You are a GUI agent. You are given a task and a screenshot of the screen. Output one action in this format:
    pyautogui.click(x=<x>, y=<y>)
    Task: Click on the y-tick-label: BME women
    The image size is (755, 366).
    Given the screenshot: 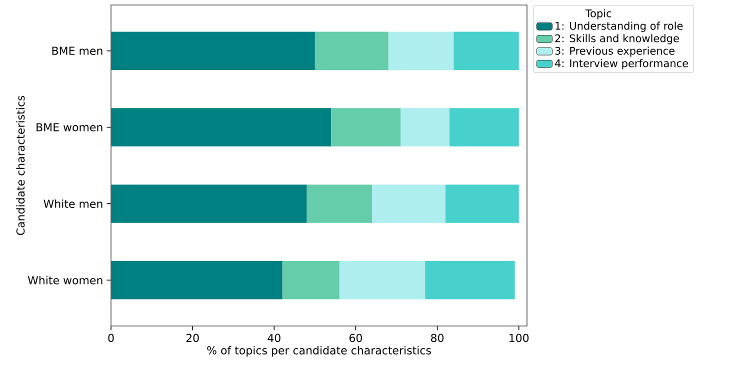 What is the action you would take?
    pyautogui.click(x=69, y=127)
    